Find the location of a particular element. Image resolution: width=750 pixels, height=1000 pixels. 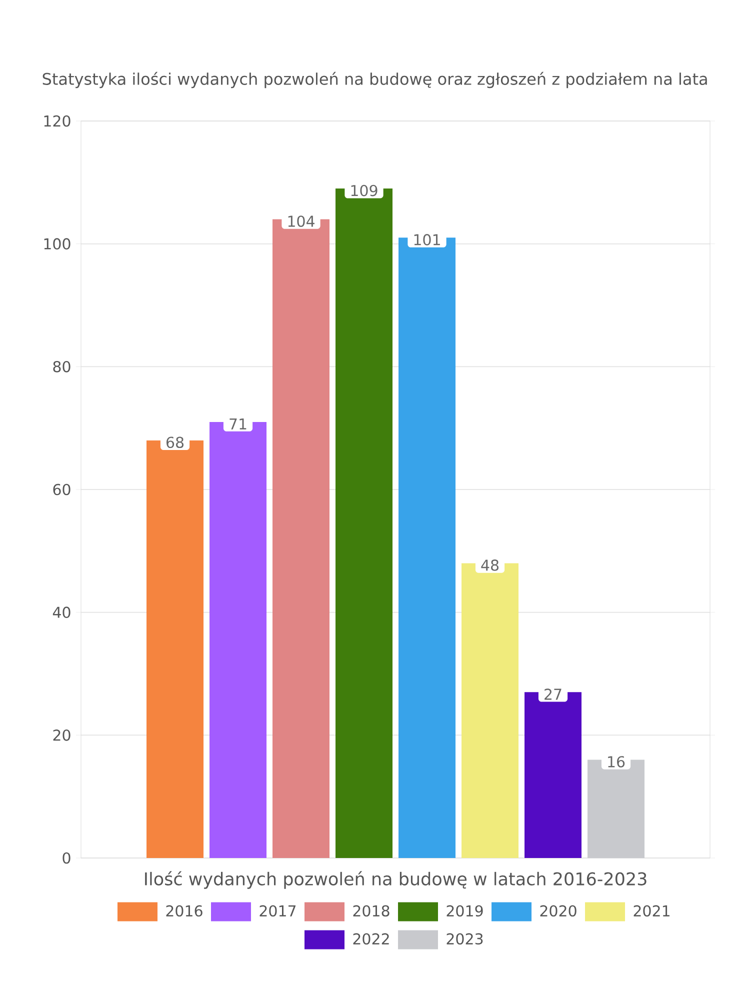

legend-label: 2016 is located at coordinates (184, 911).